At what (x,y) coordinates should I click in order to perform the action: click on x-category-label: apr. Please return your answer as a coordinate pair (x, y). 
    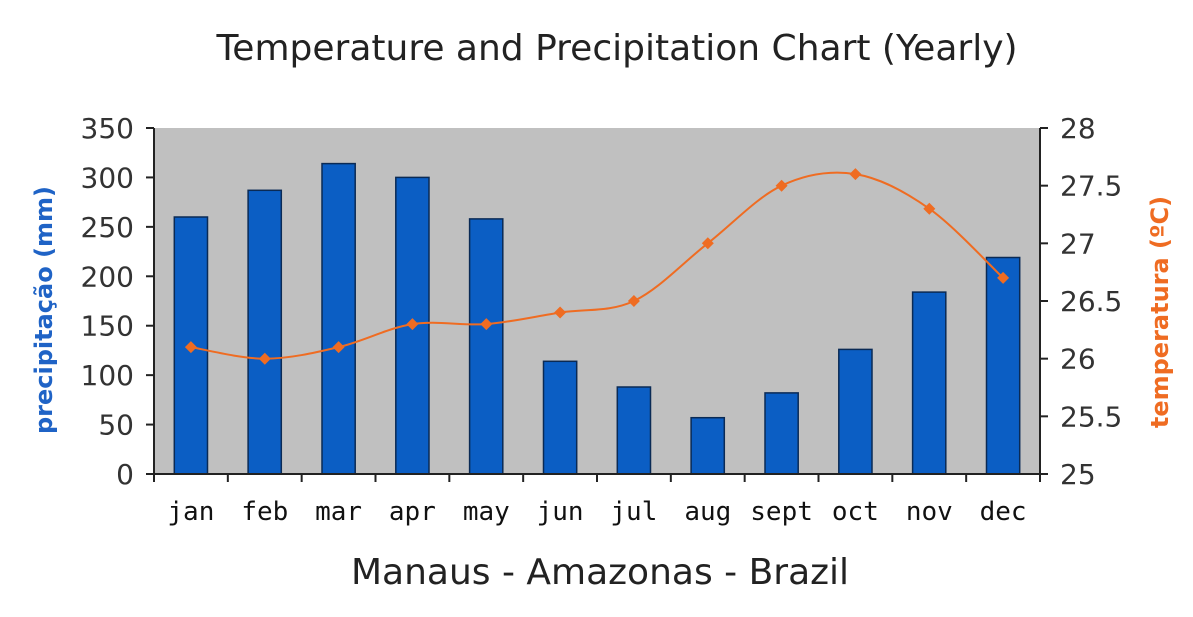
    Looking at the image, I should click on (412, 512).